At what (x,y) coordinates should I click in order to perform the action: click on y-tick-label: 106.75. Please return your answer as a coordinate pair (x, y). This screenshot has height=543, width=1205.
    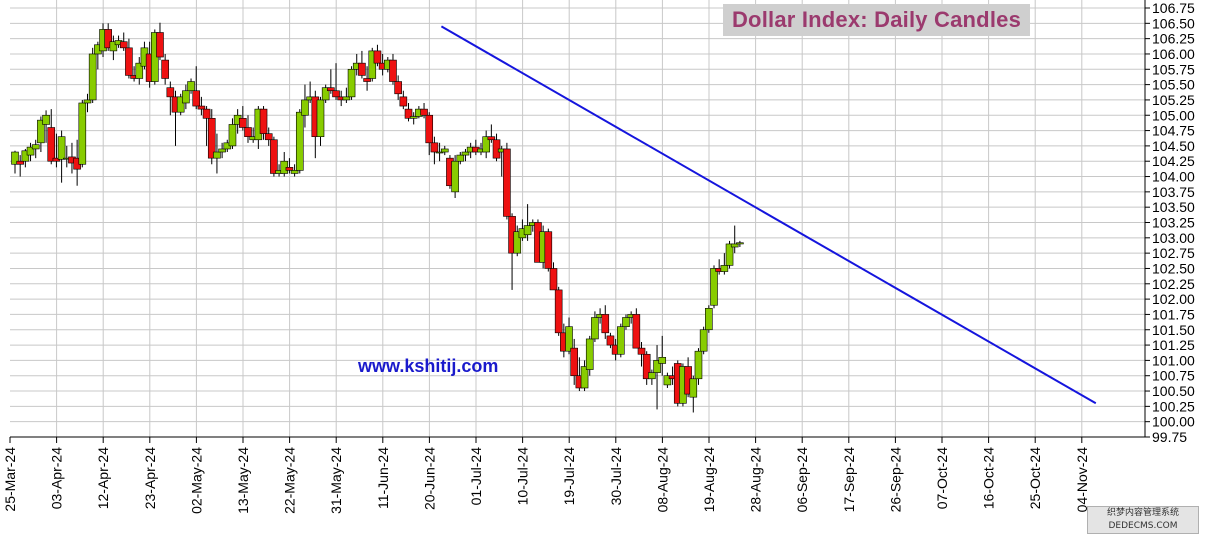
    Looking at the image, I should click on (1173, 8).